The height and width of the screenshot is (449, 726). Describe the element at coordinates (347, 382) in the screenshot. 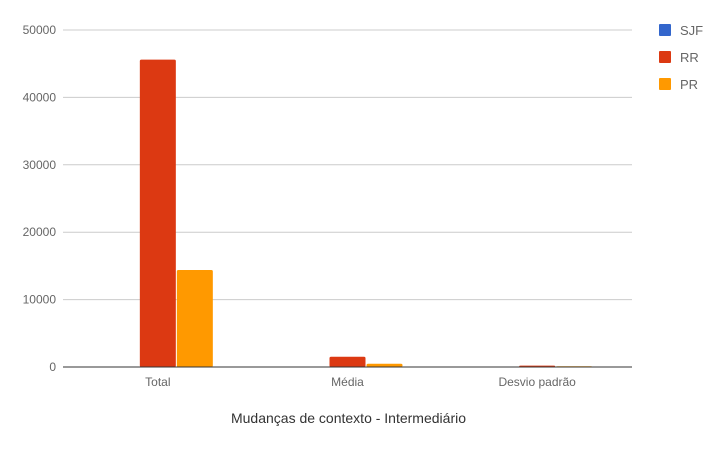

I see `x-tick-label: Média` at that location.